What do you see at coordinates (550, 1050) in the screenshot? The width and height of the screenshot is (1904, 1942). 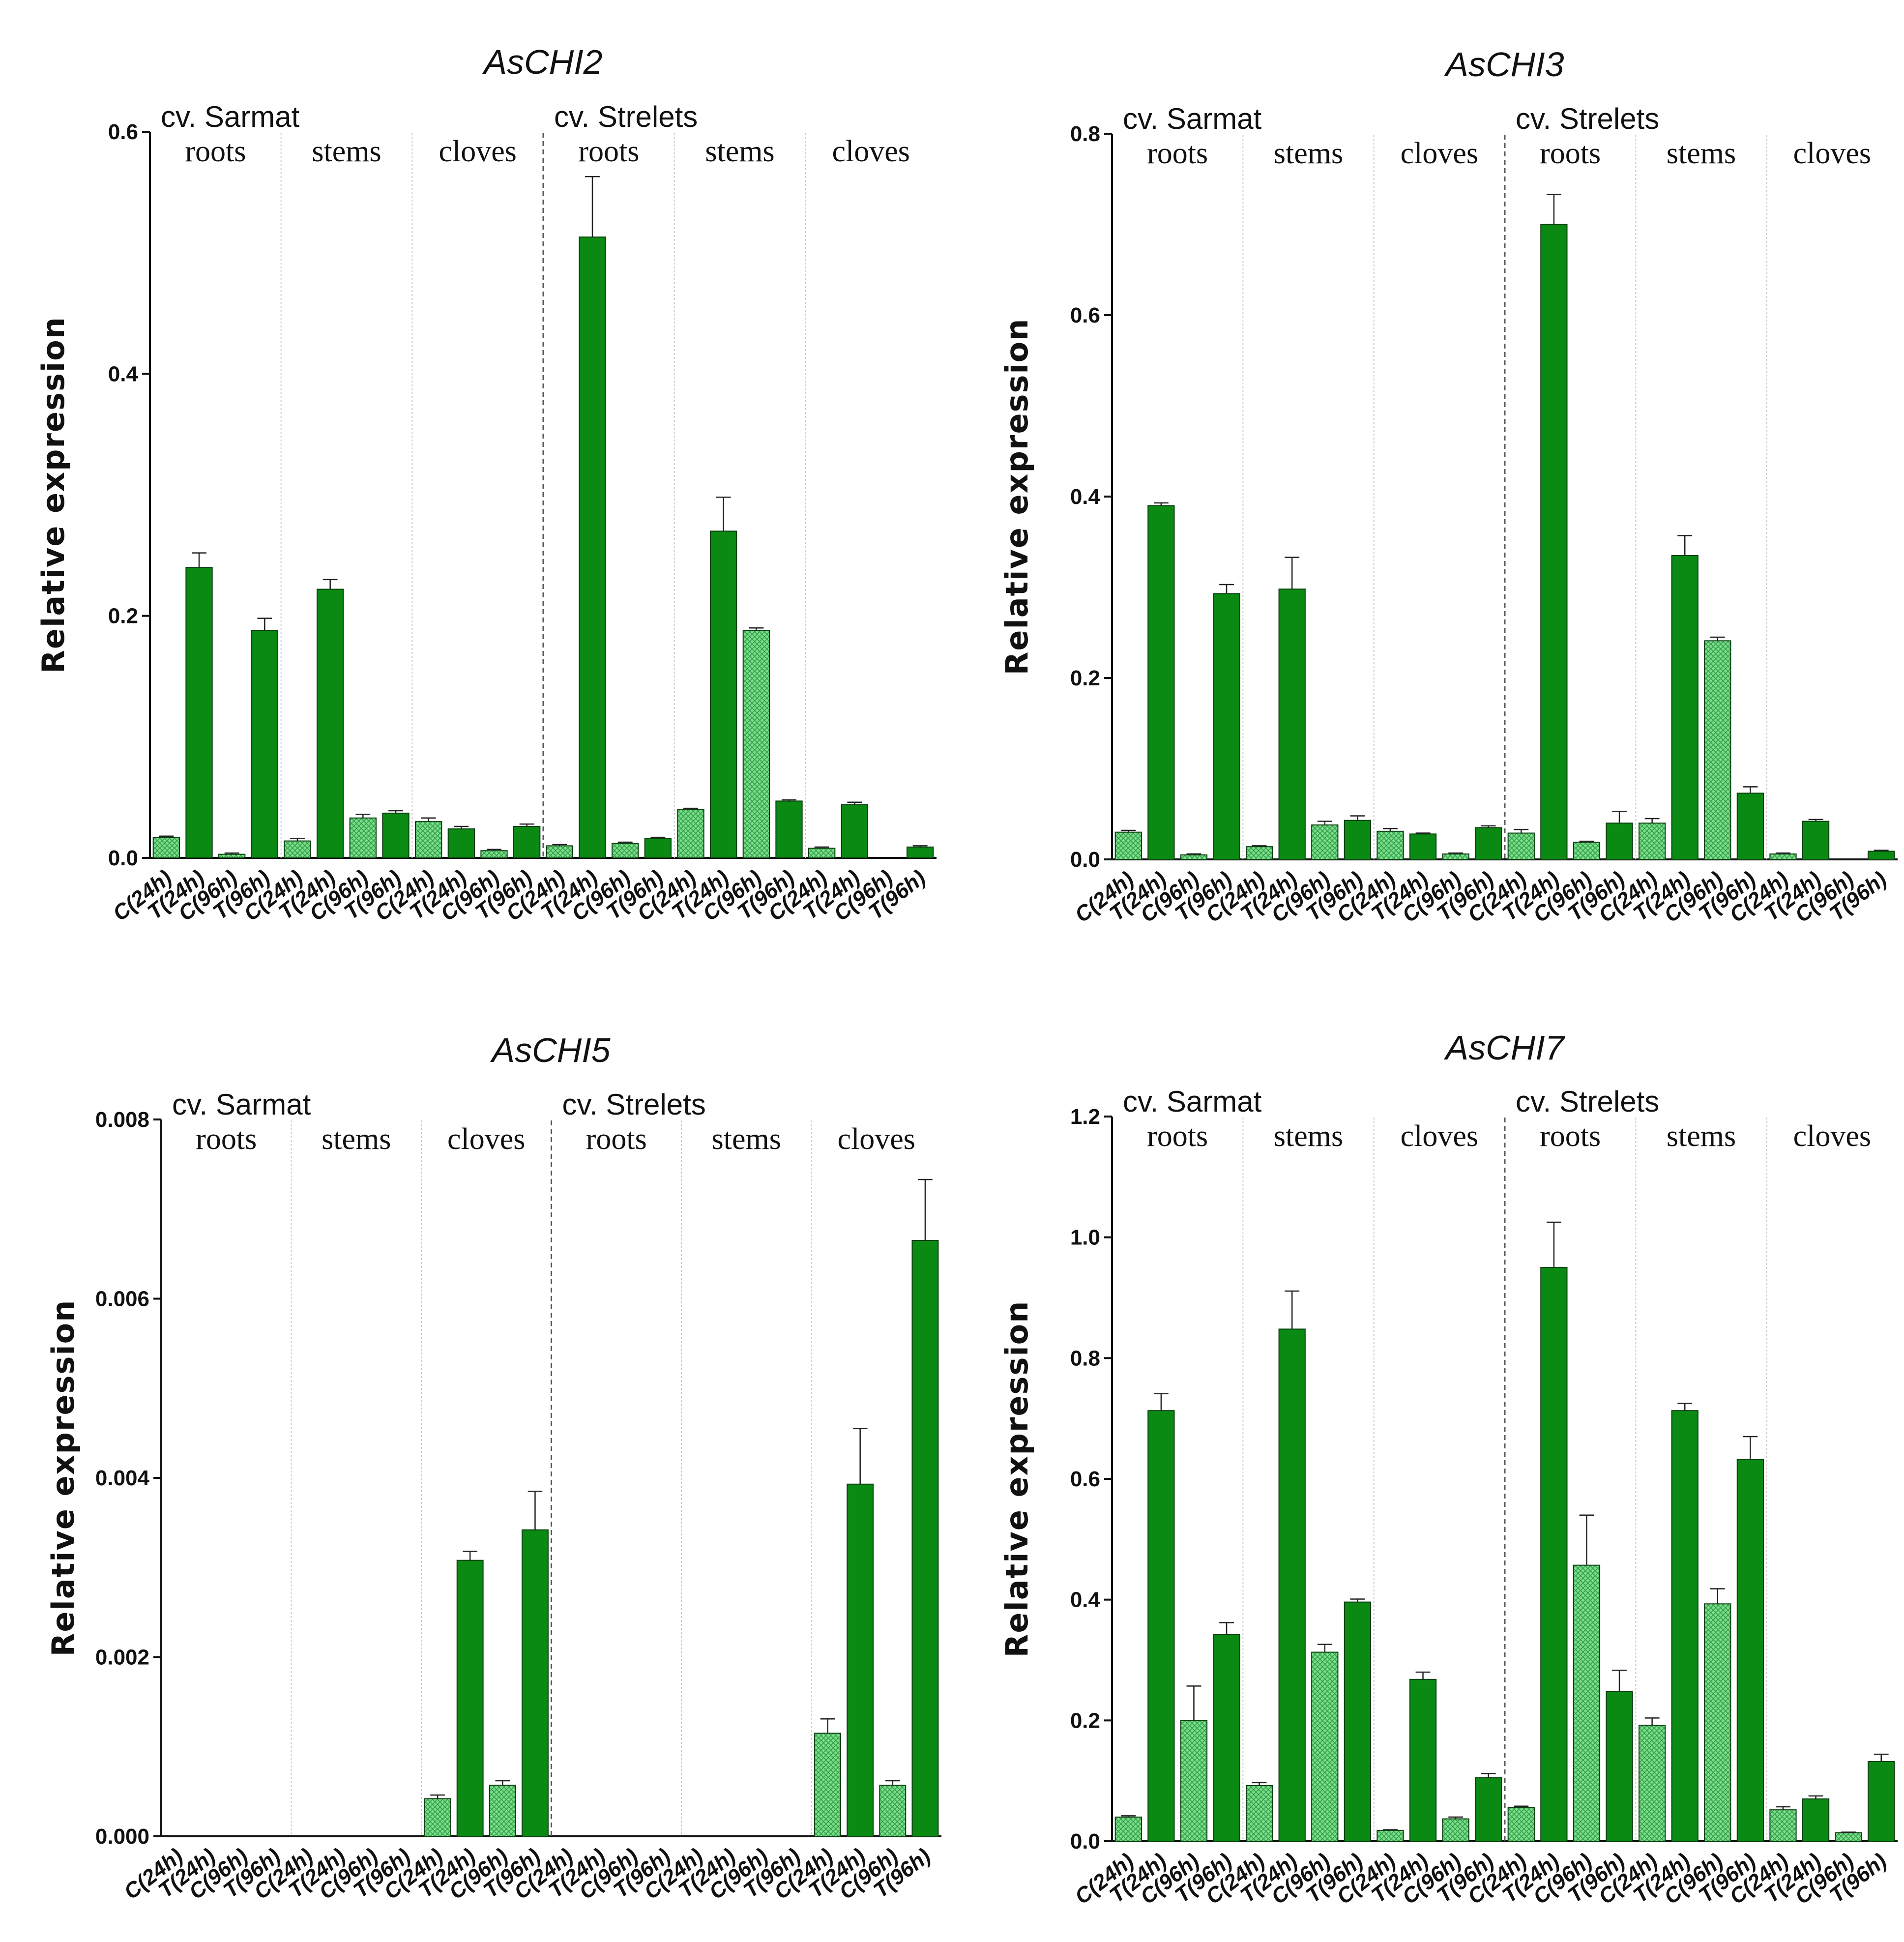 I see `chart-title: AsCHI5` at bounding box center [550, 1050].